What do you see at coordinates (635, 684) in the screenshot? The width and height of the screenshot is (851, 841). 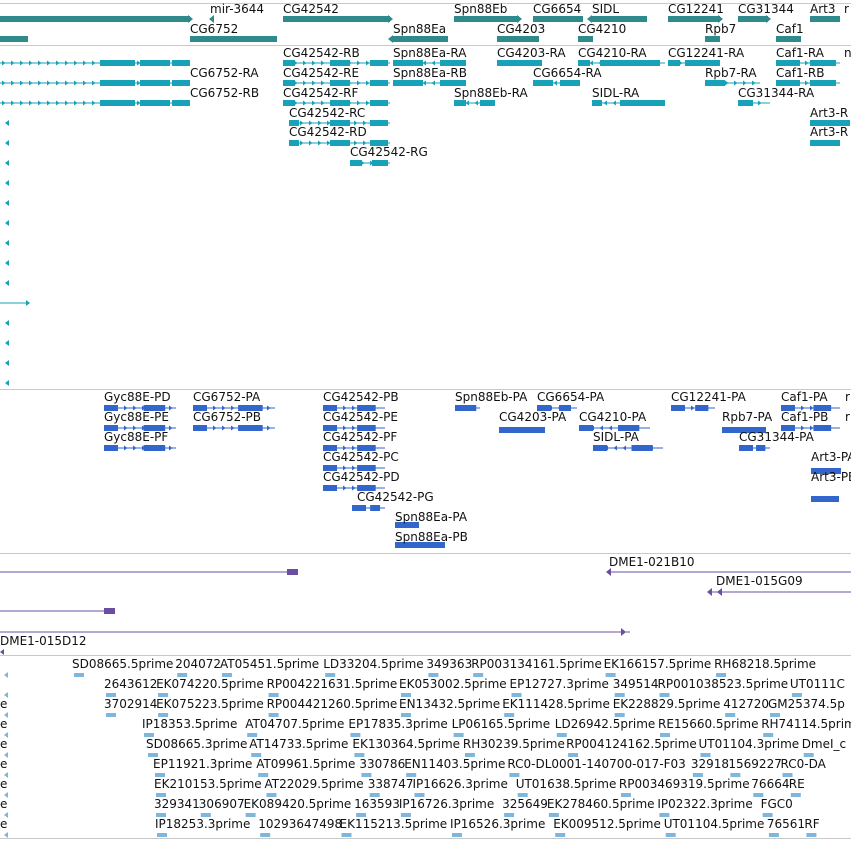 I see `est-label: 349514` at bounding box center [635, 684].